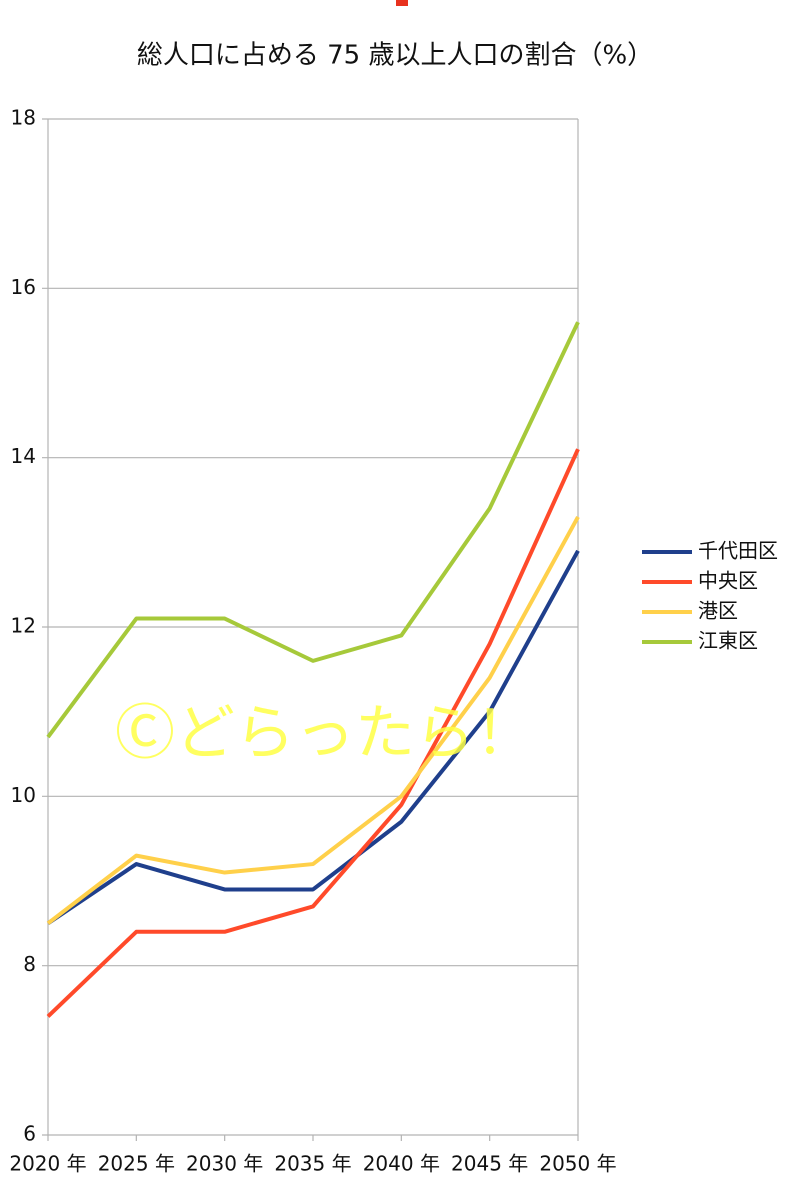 The image size is (800, 1186). I want to click on y-tick-label: 12, so click(23, 626).